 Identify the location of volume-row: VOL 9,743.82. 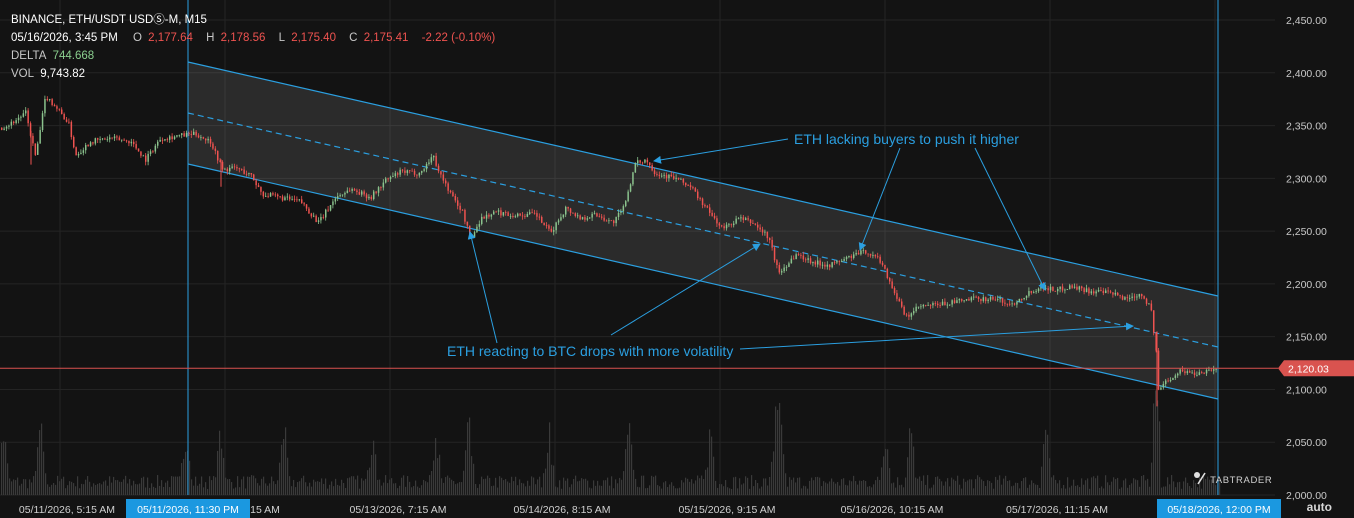
(49, 74).